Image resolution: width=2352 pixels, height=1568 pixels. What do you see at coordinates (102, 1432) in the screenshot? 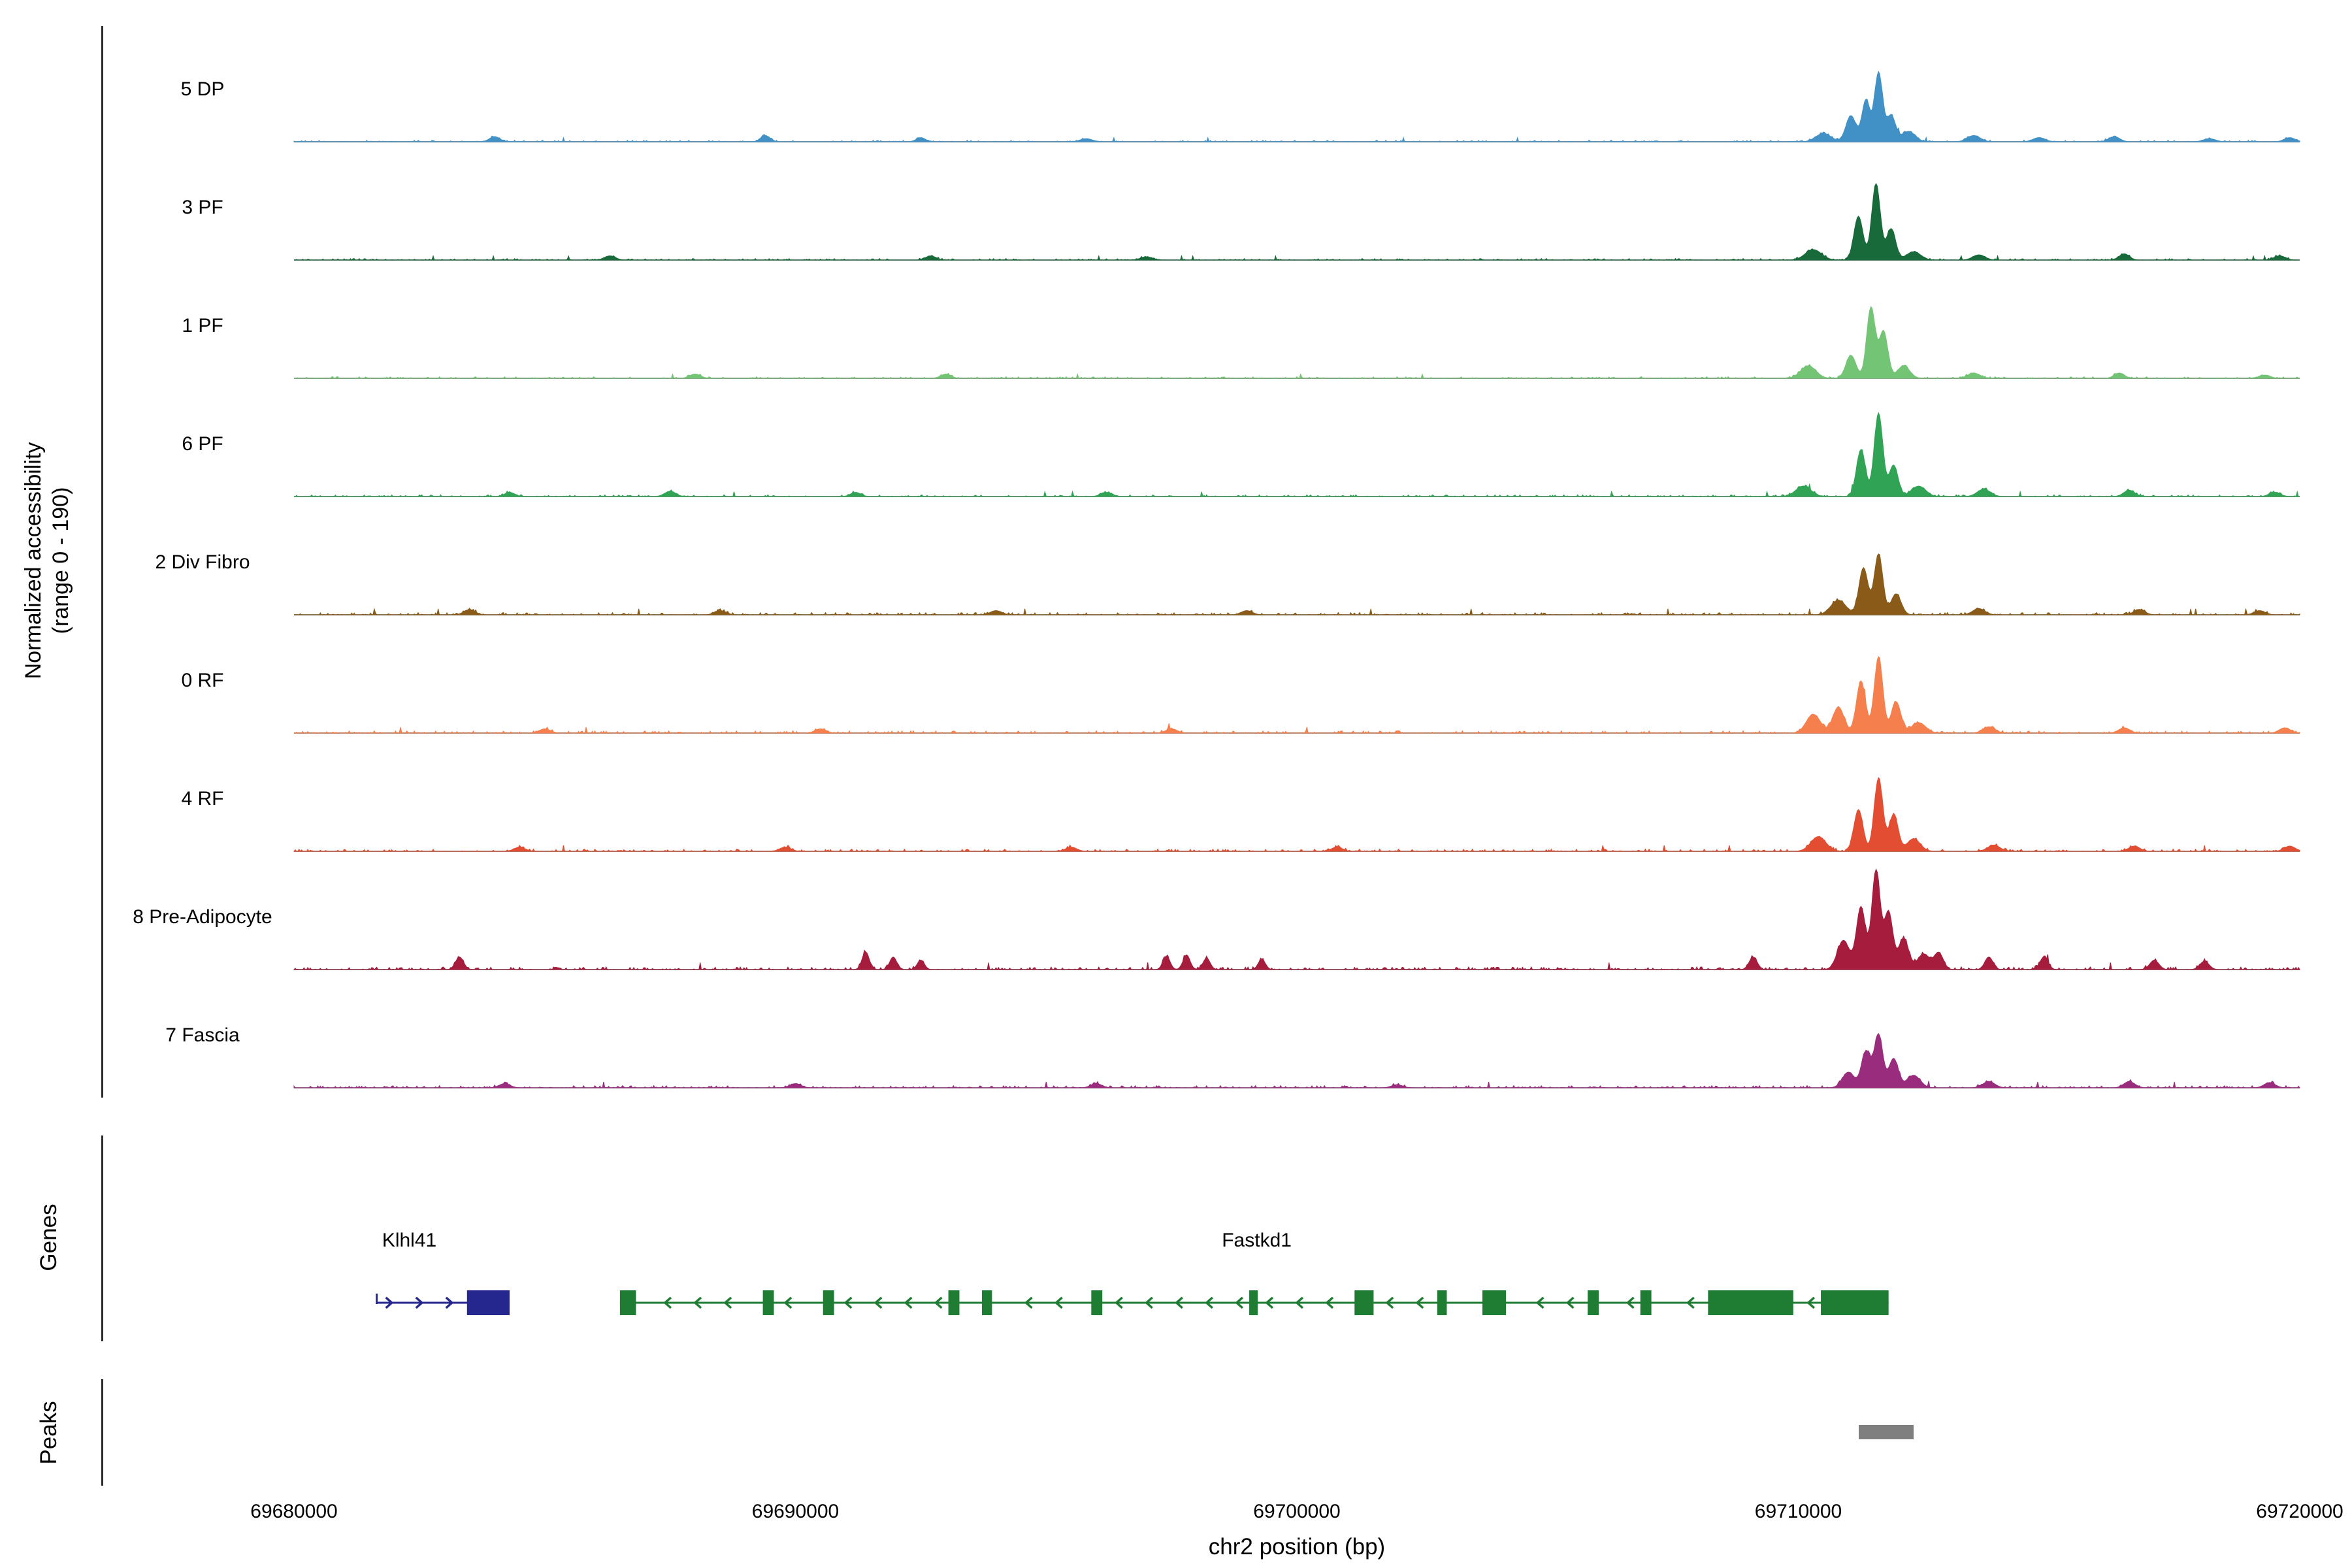
I see `peaks-axis-line` at bounding box center [102, 1432].